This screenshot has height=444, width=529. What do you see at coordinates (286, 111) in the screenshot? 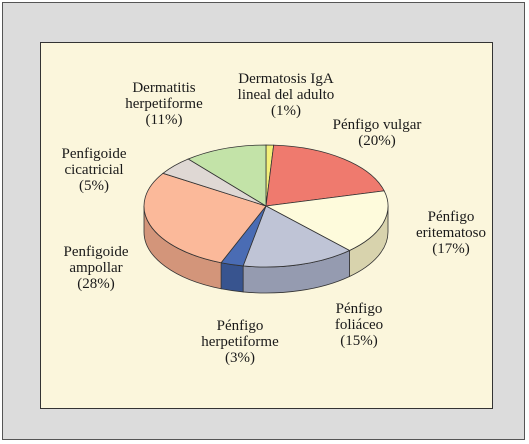
I see `slice-percent: (1%)` at bounding box center [286, 111].